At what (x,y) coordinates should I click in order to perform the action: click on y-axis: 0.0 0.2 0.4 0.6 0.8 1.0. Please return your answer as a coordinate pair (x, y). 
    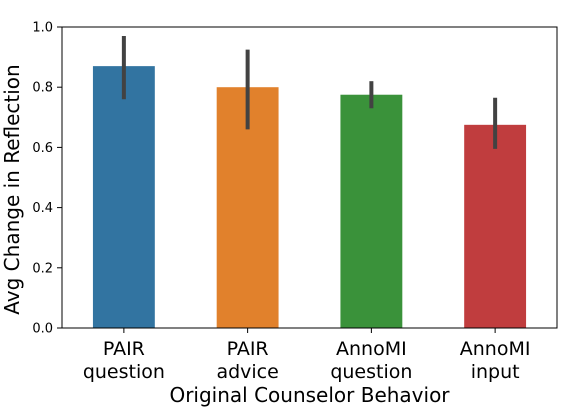
    Looking at the image, I should click on (47, 179).